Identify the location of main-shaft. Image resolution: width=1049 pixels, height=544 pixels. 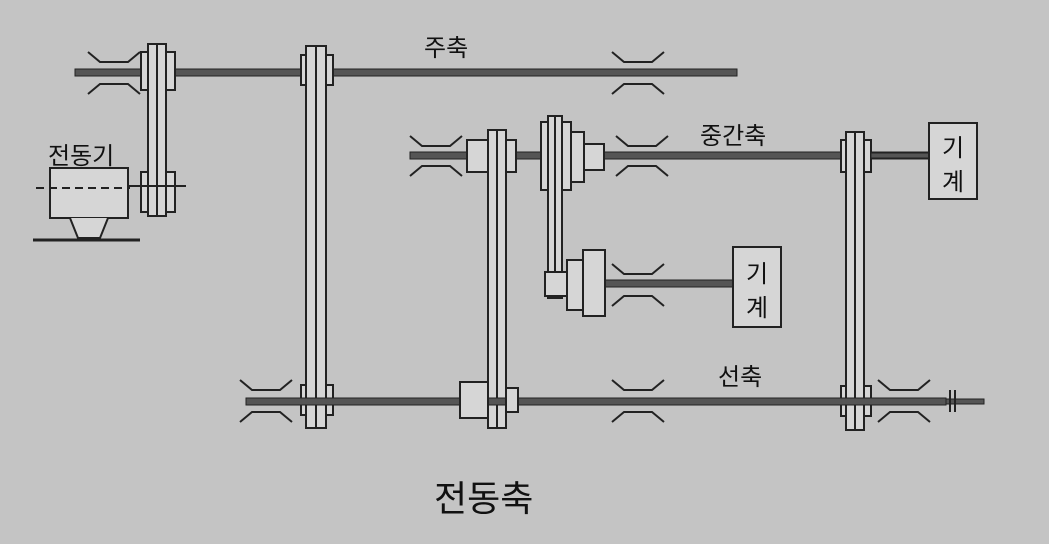
(406, 72).